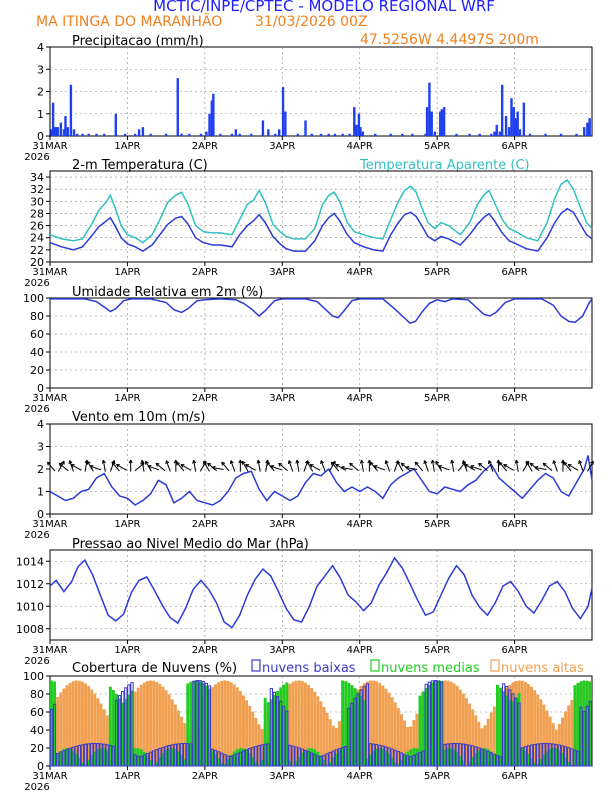 The image size is (612, 792). What do you see at coordinates (37, 352) in the screenshot?
I see `rh-ytick-label-2: 40` at bounding box center [37, 352].